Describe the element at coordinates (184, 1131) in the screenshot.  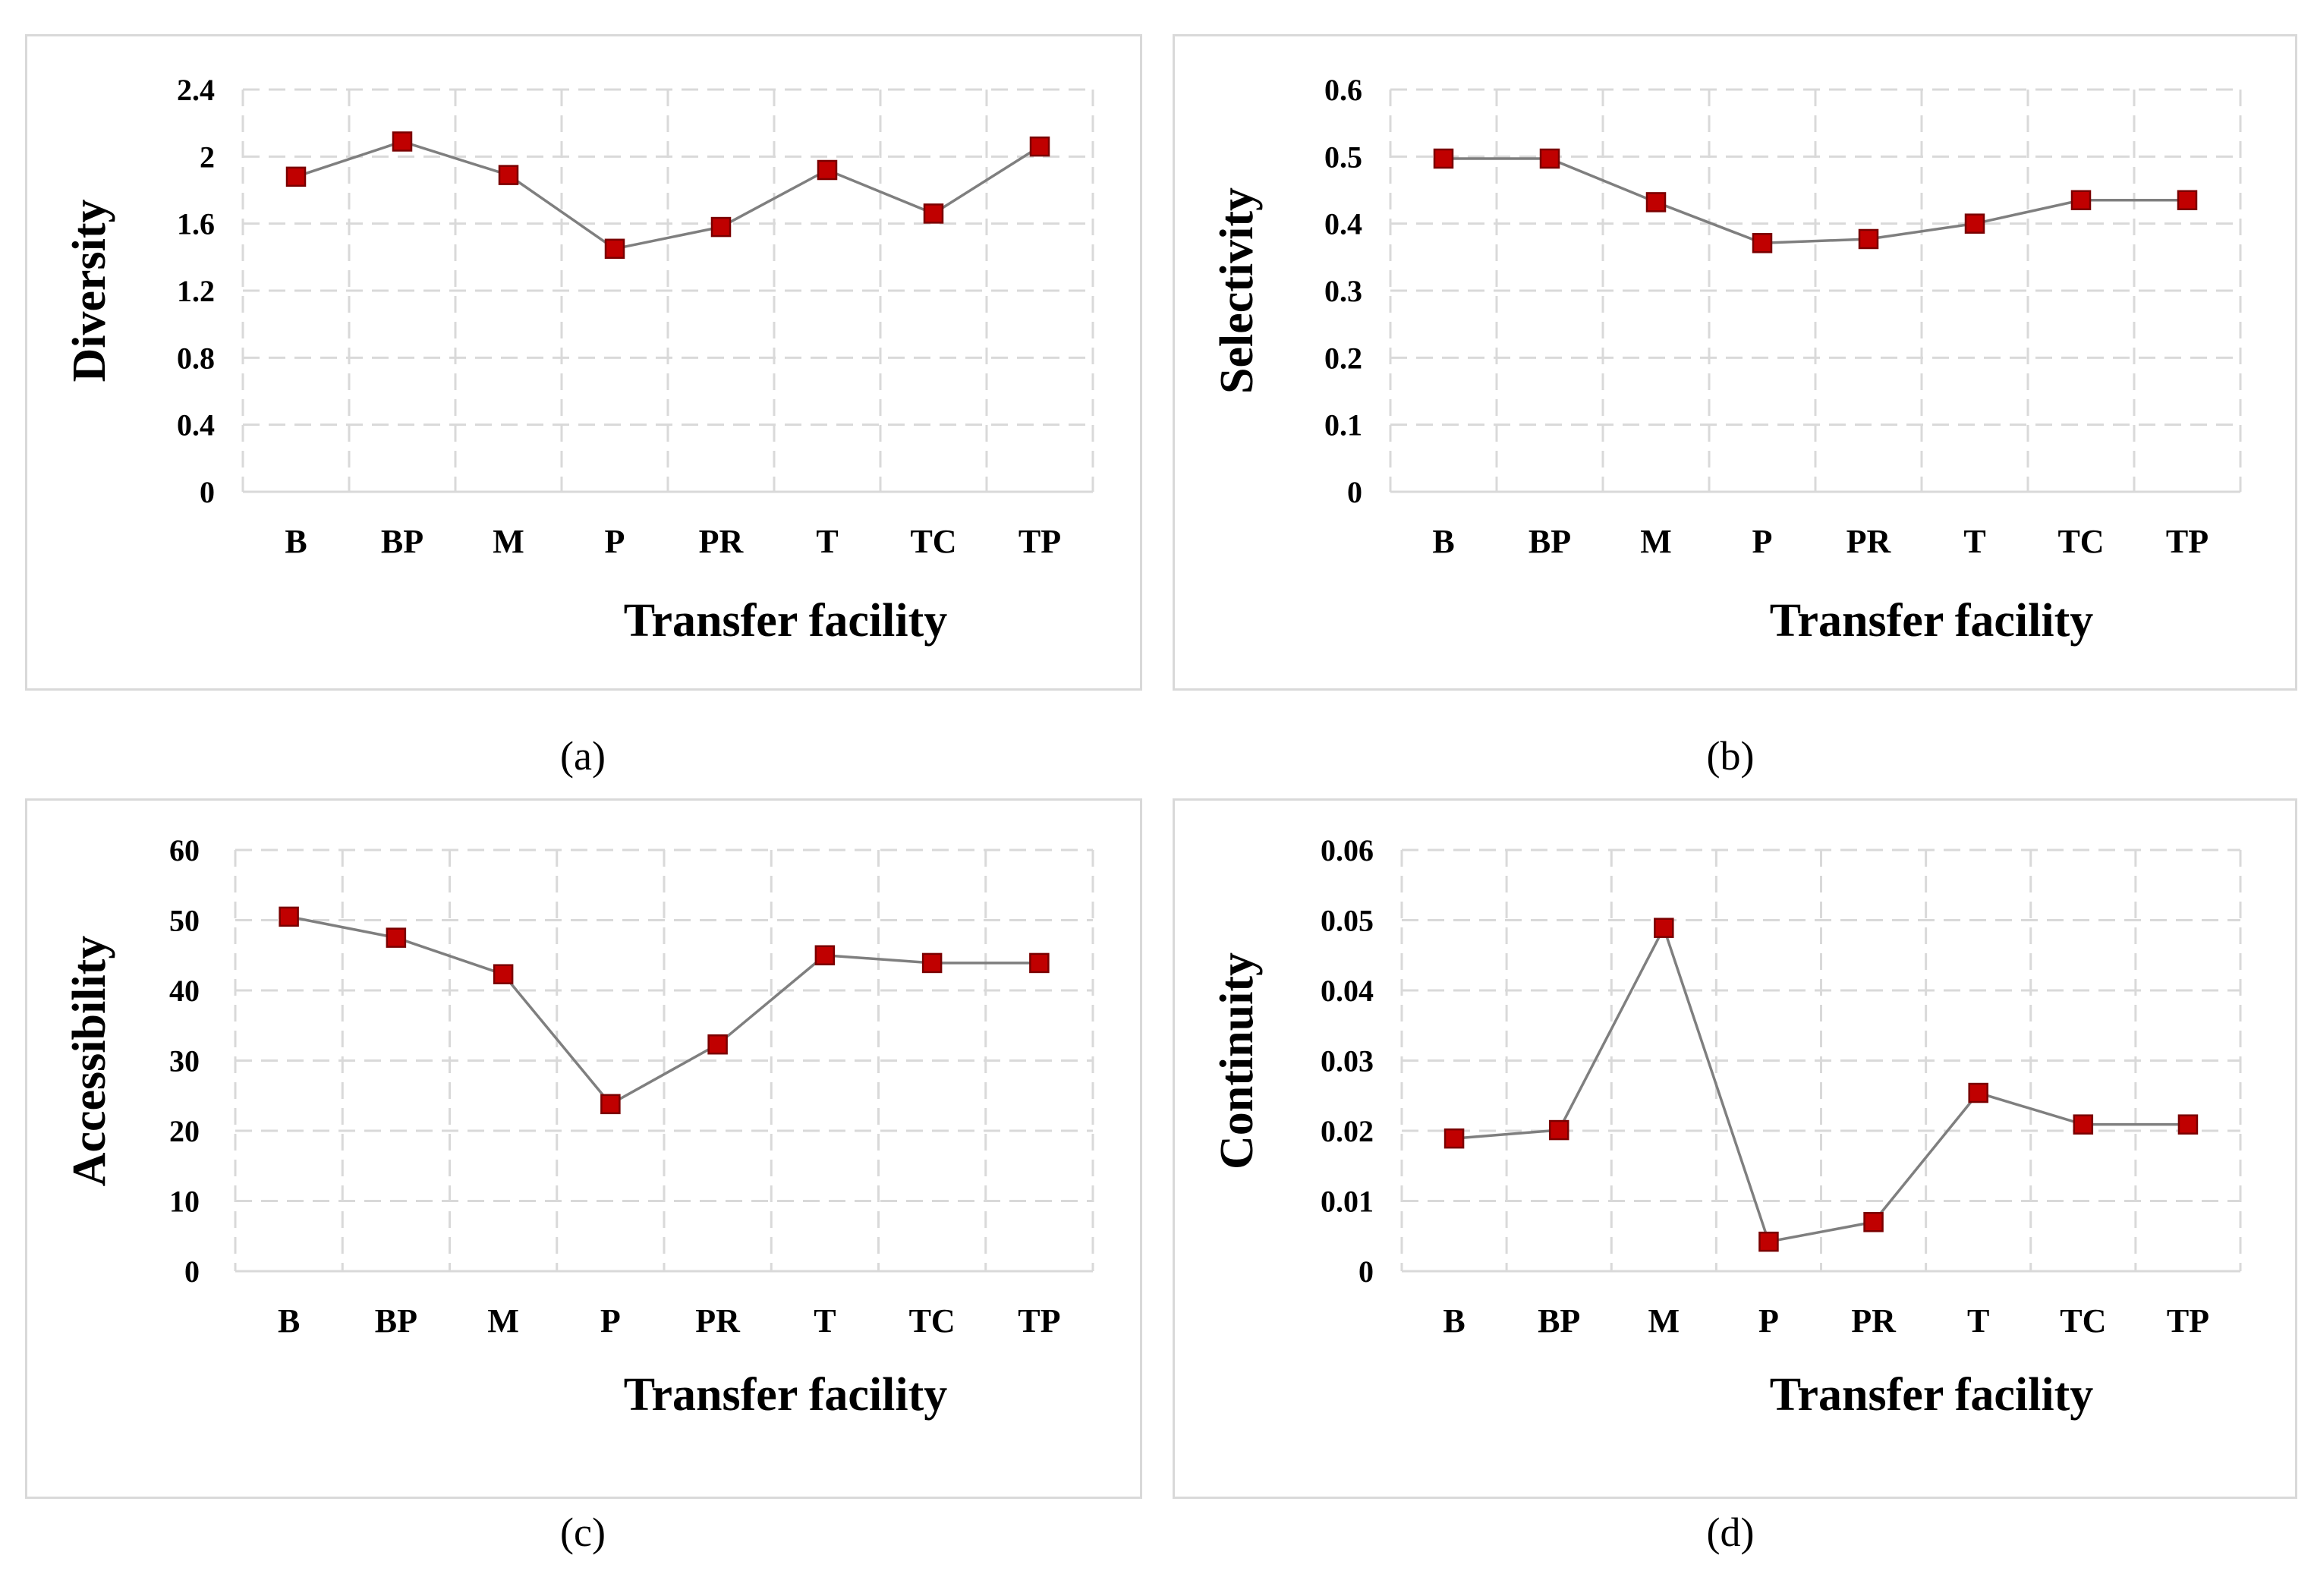
I see `y-tick-label: 20` at that location.